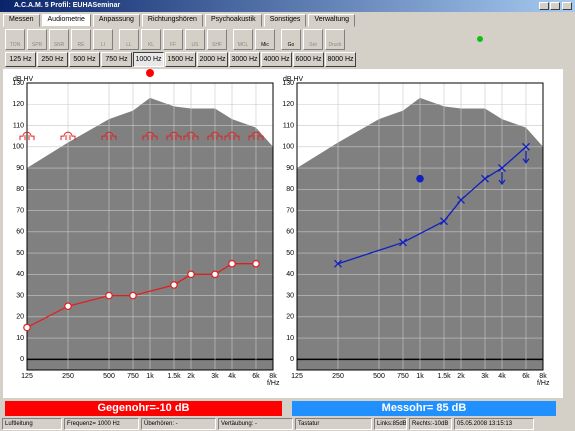 The height and width of the screenshot is (431, 575). Describe the element at coordinates (288, 147) in the screenshot. I see `y-tick-label: 100` at that location.